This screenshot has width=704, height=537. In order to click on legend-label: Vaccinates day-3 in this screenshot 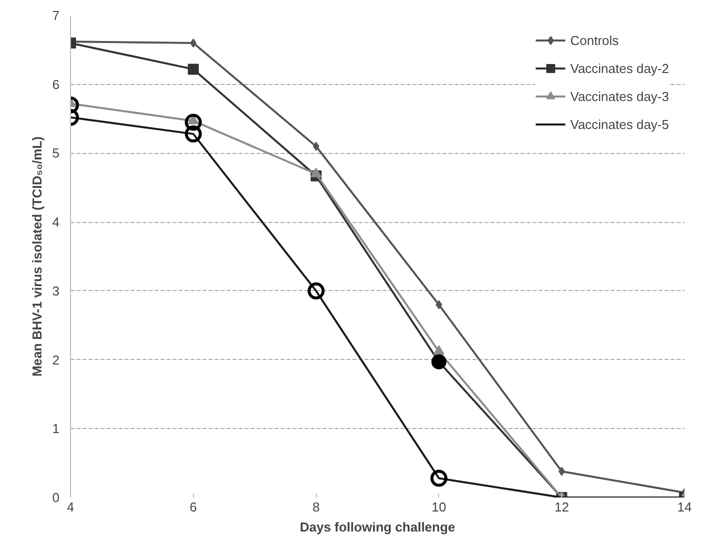, I will do `click(619, 96)`.